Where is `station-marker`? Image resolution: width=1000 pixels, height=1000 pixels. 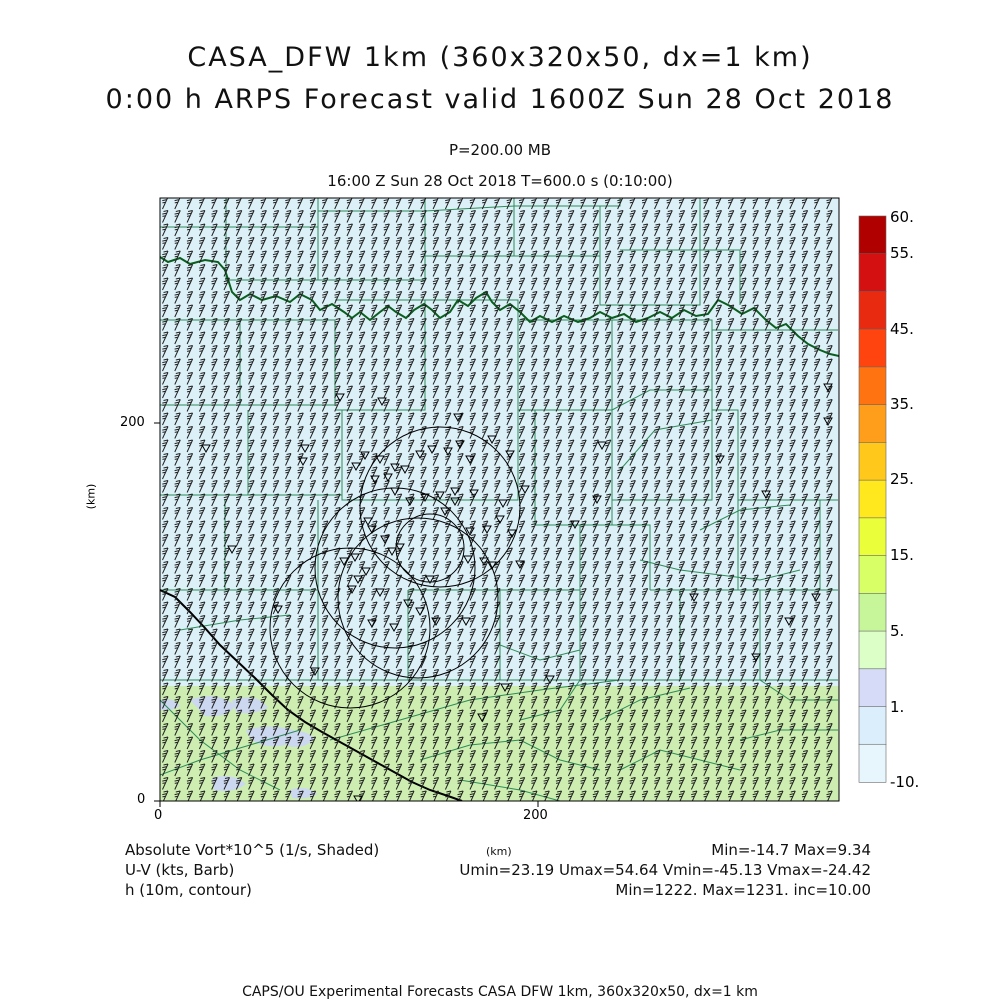 station-marker is located at coordinates (392, 552).